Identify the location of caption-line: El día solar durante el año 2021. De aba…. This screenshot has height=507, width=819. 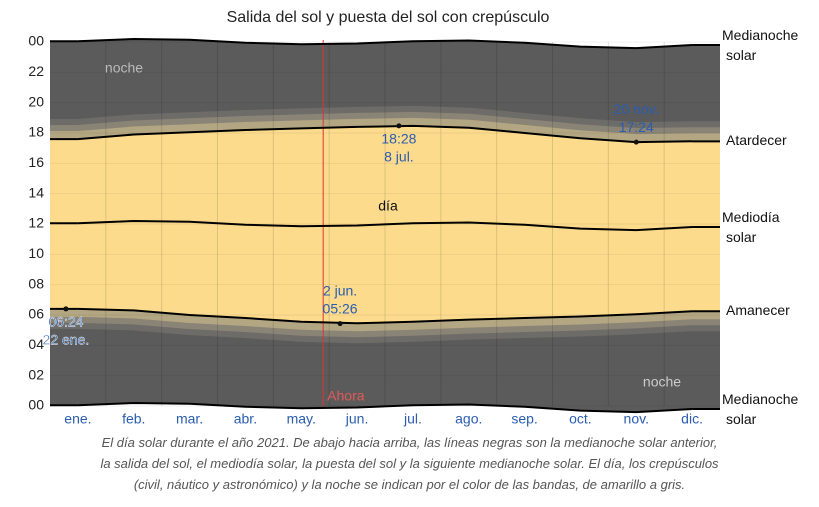
(409, 442).